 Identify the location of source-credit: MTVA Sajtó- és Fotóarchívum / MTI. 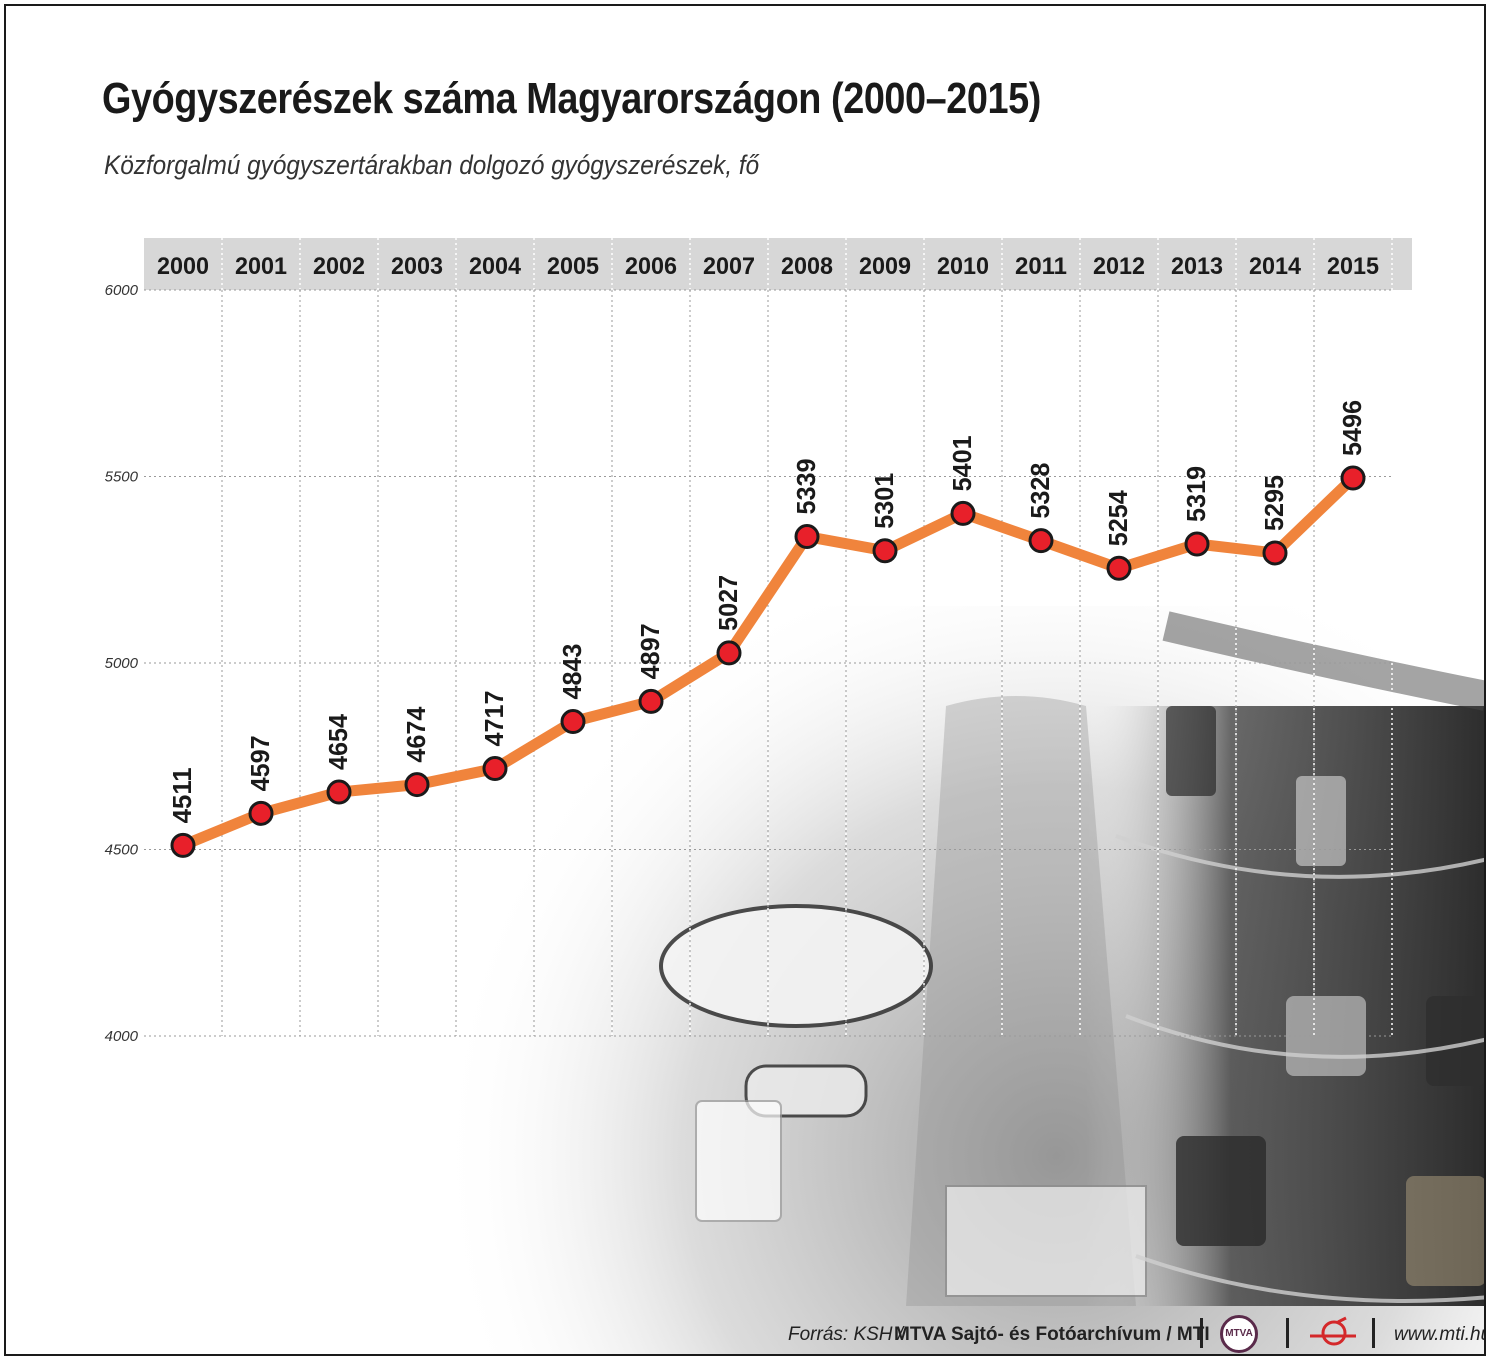
(1052, 1334).